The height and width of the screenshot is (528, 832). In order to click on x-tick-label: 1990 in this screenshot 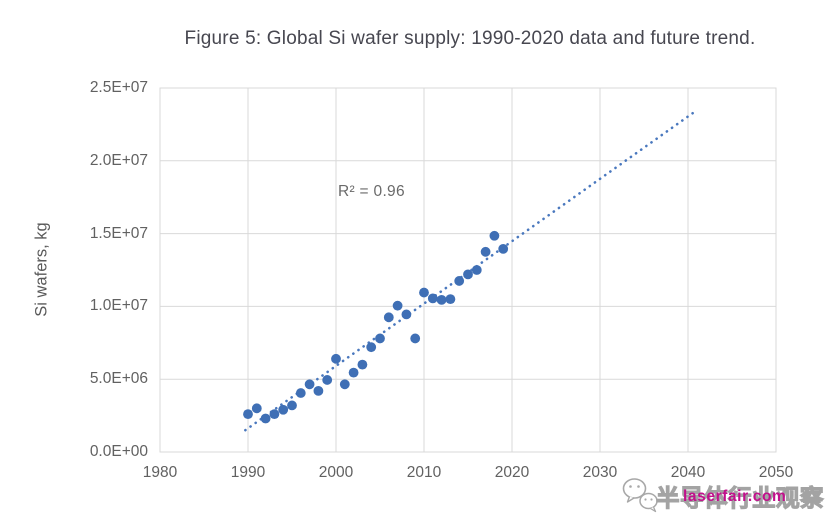, I will do `click(248, 472)`.